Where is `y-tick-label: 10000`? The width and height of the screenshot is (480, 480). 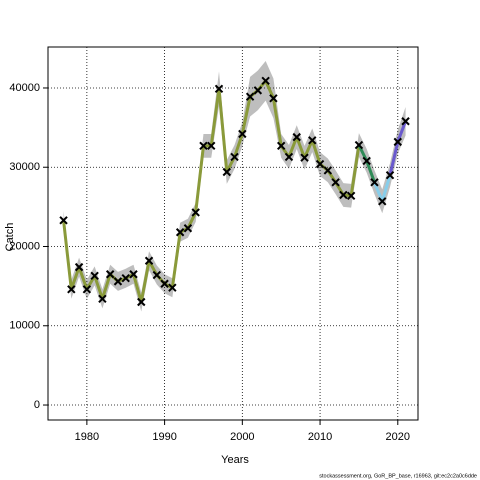
y-tick-label: 10000 is located at coordinates (24, 326).